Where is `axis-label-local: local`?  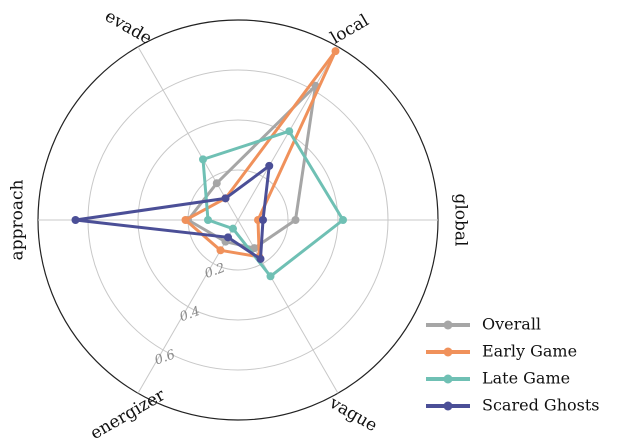 axis-label-local: local is located at coordinates (349, 30).